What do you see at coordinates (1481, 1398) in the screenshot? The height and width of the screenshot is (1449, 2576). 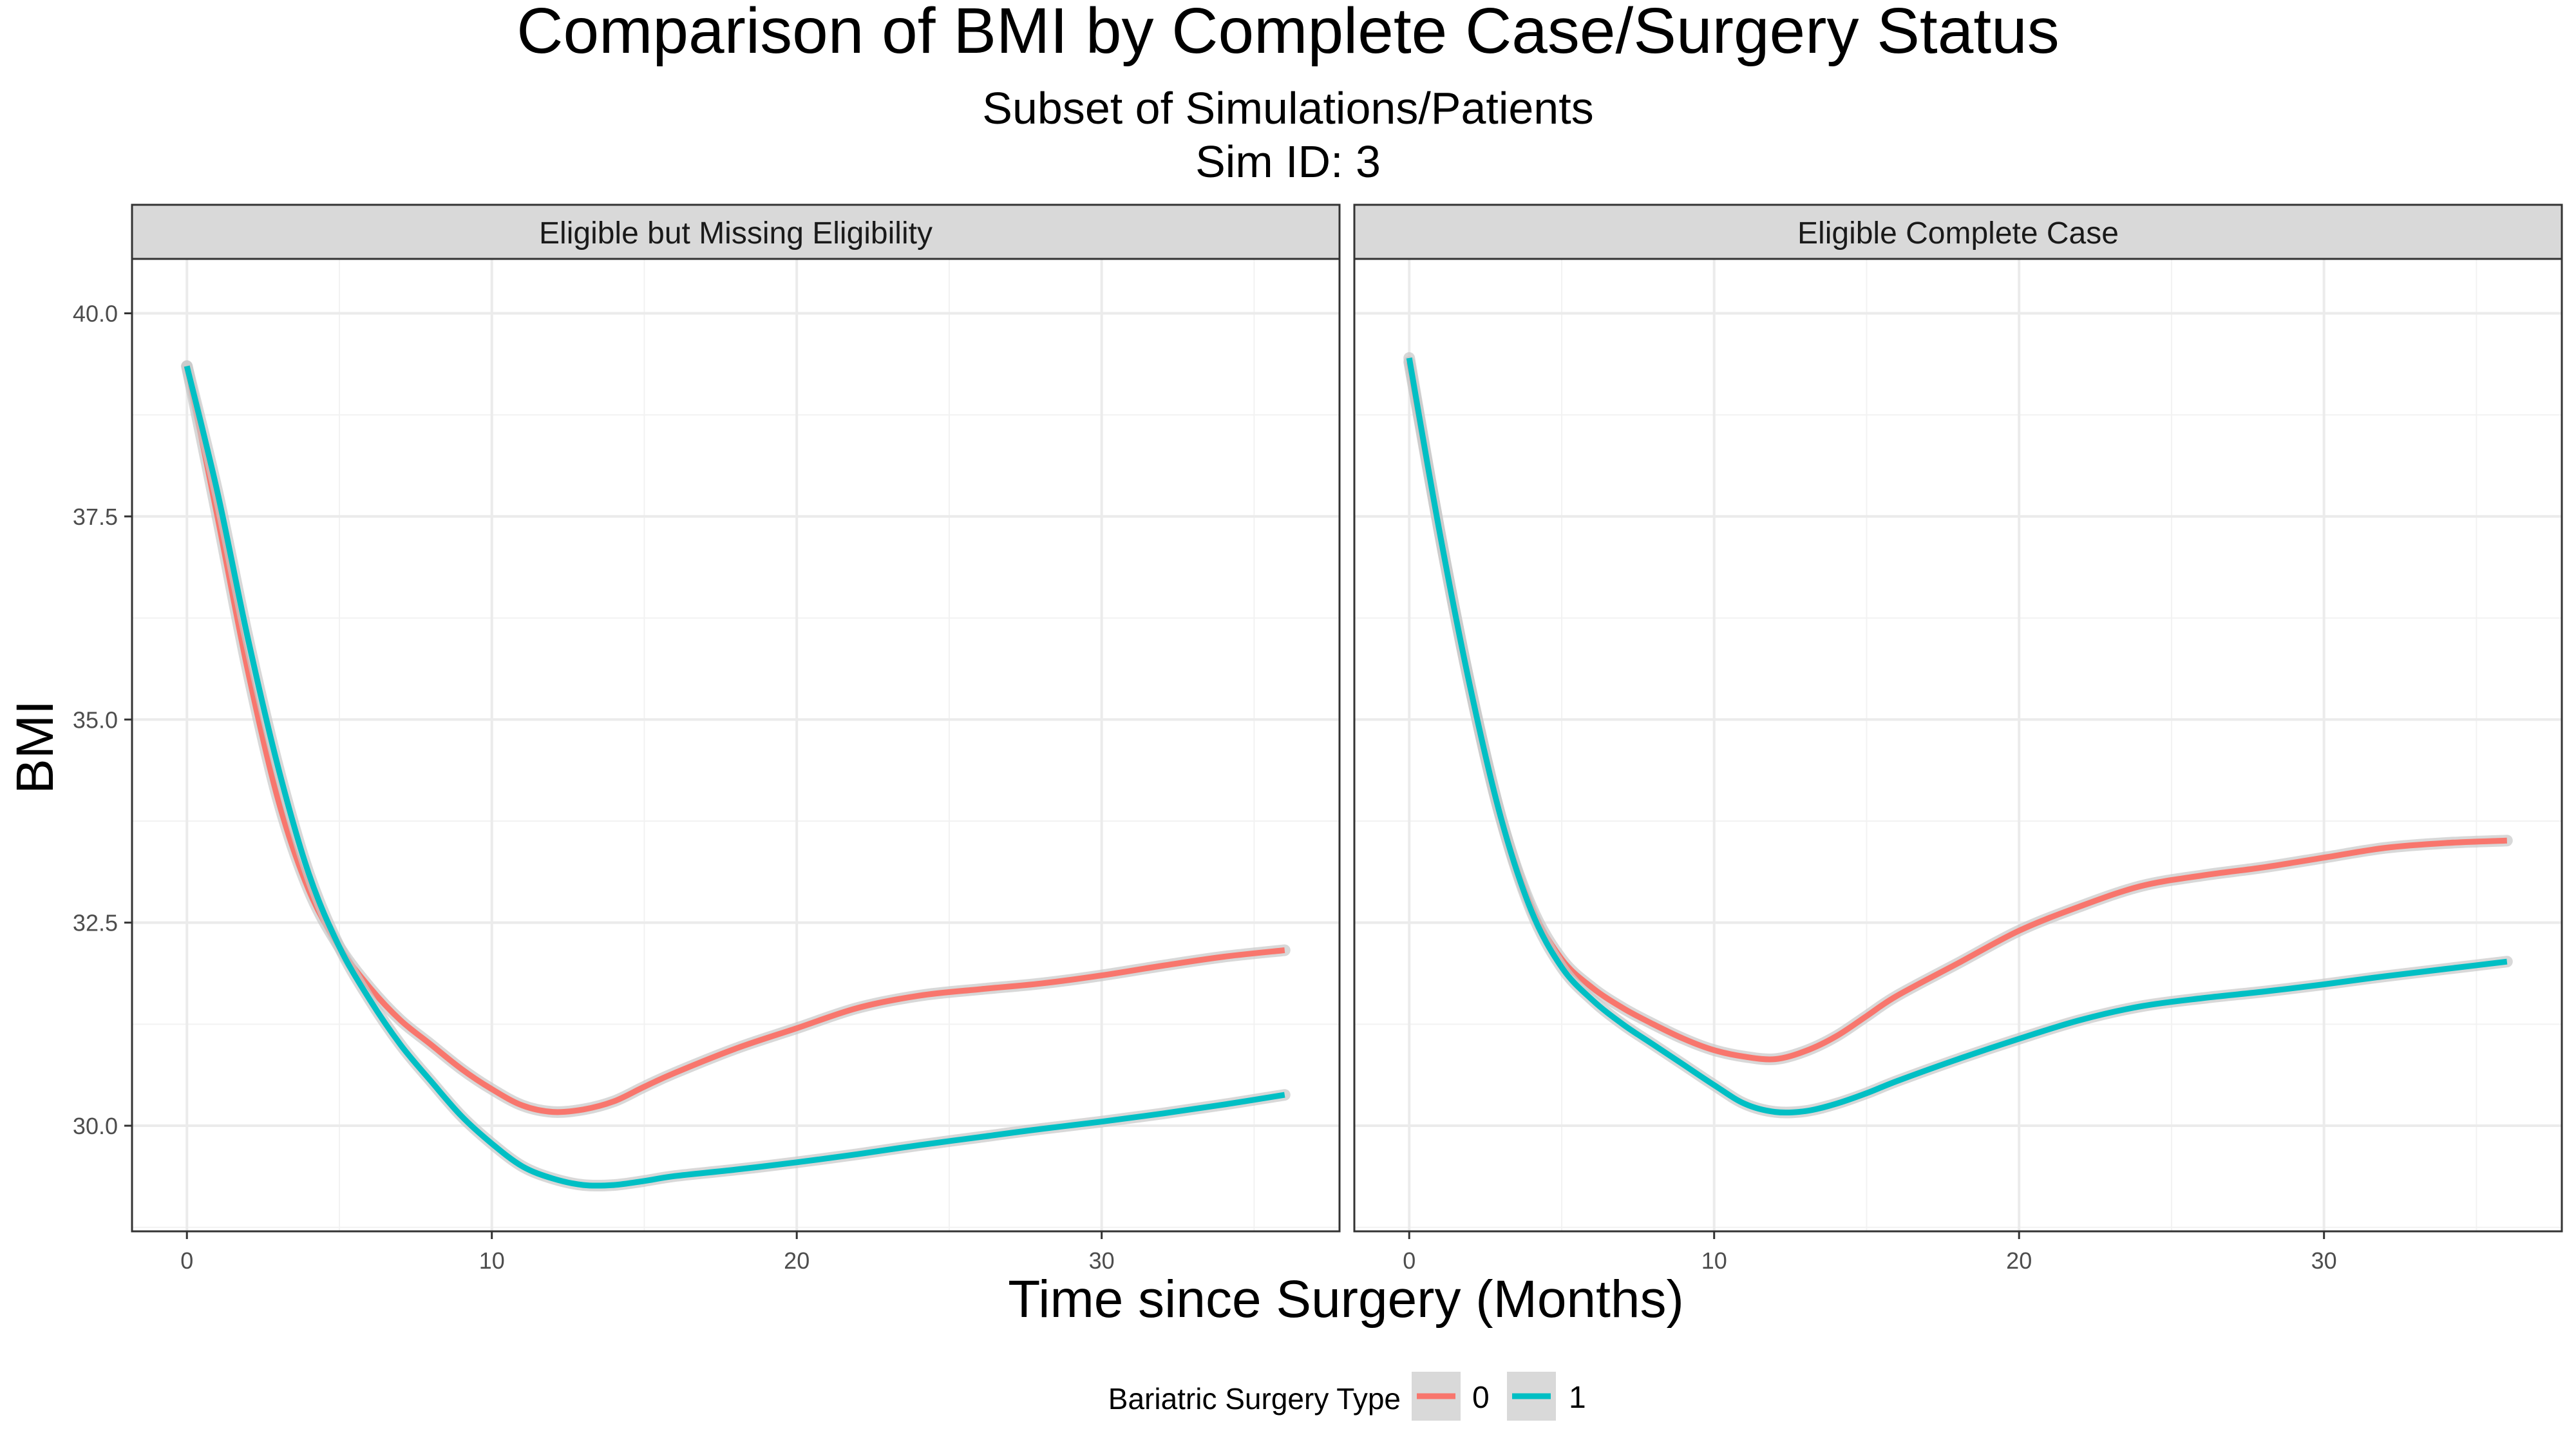 I see `legend-label-0: 0` at bounding box center [1481, 1398].